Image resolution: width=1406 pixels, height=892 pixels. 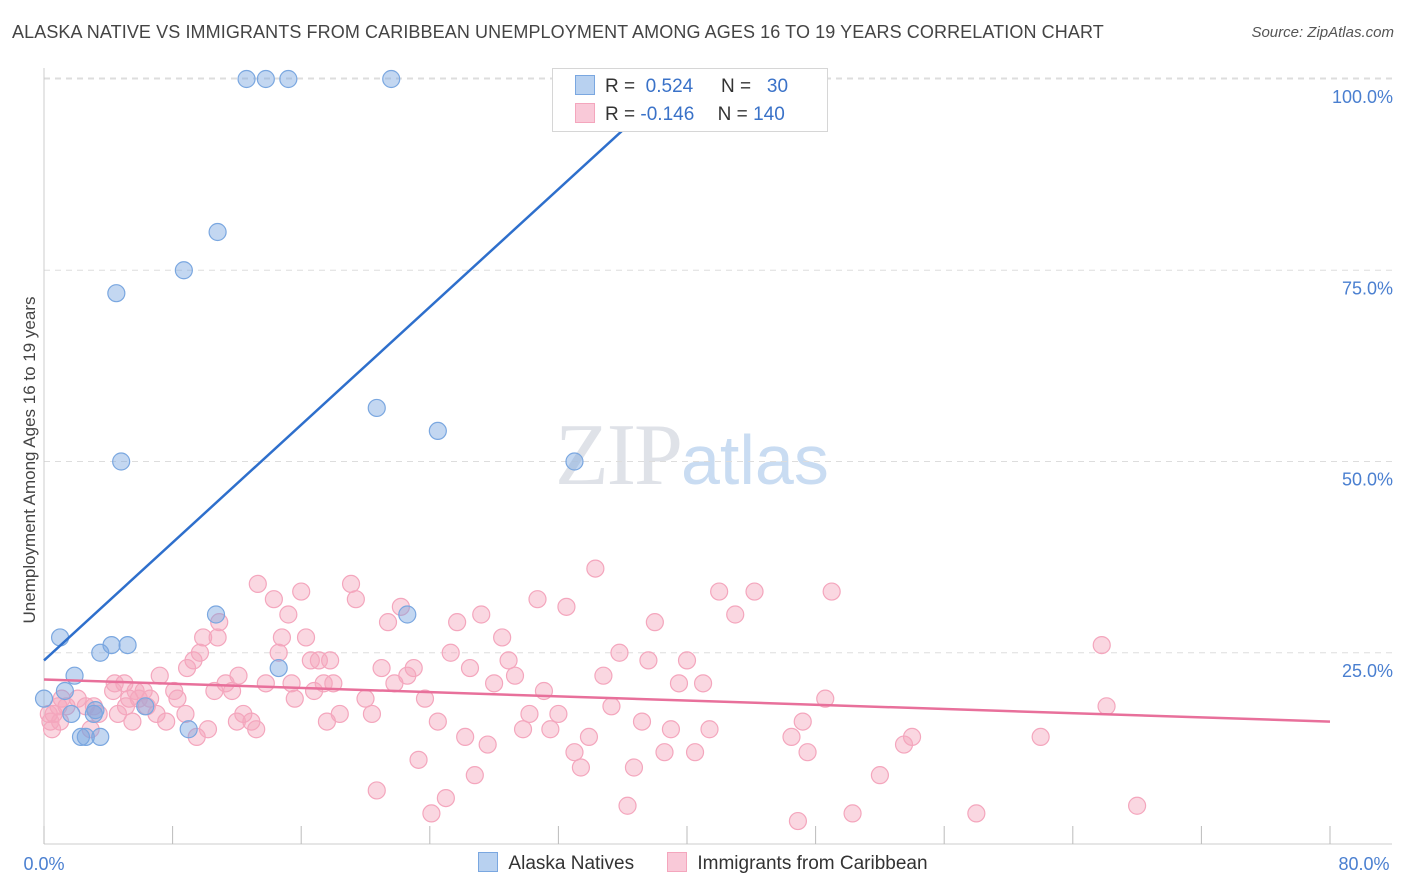 What do you see at coordinates (585, 113) in the screenshot?
I see `legend-swatch-caribbean` at bounding box center [585, 113].